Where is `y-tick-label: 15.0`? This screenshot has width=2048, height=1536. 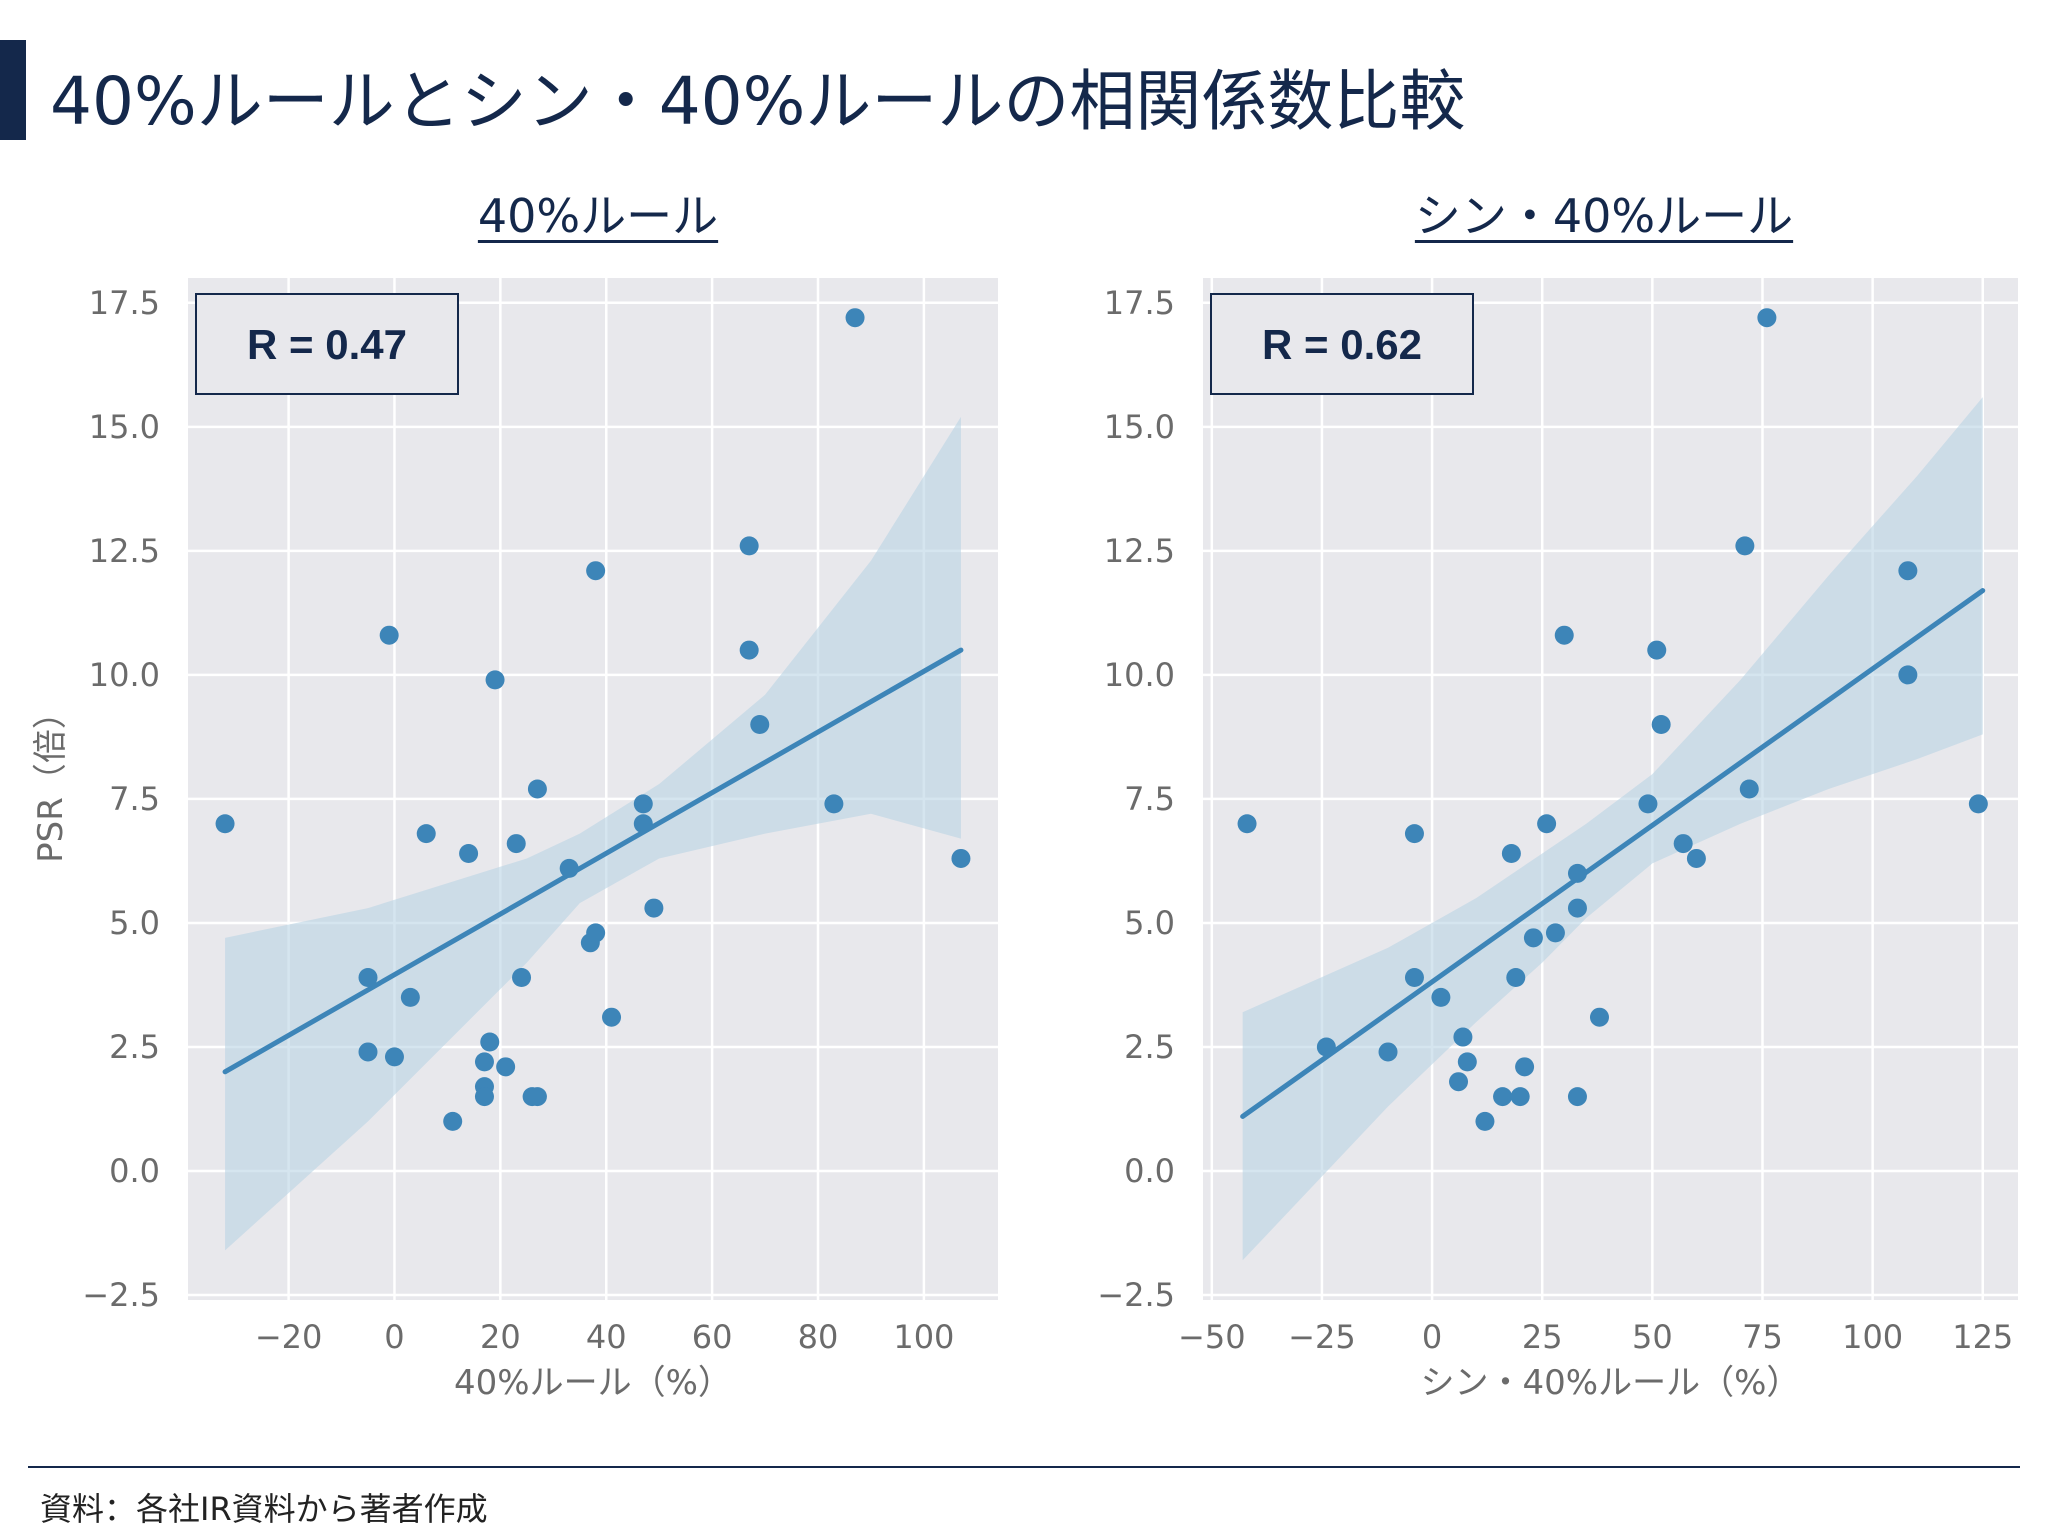 y-tick-label: 15.0 is located at coordinates (1139, 427).